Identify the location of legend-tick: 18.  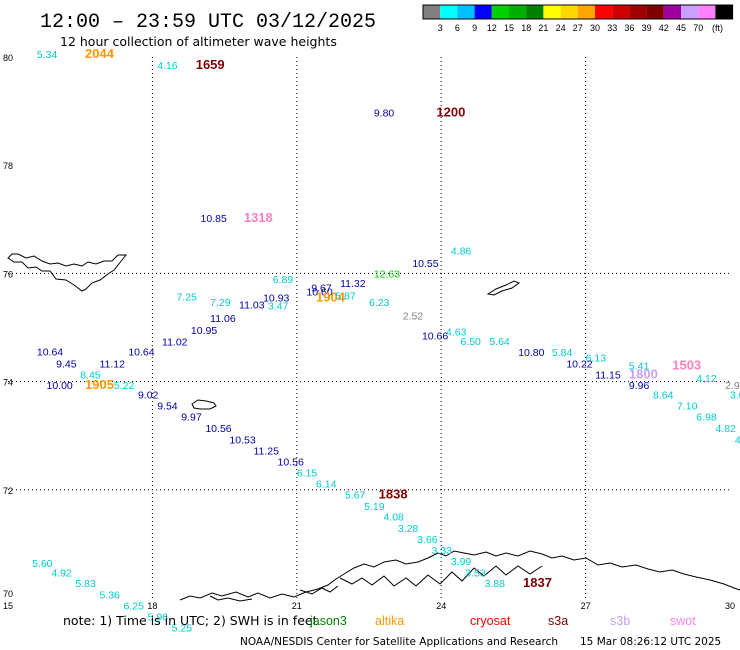
(526, 28).